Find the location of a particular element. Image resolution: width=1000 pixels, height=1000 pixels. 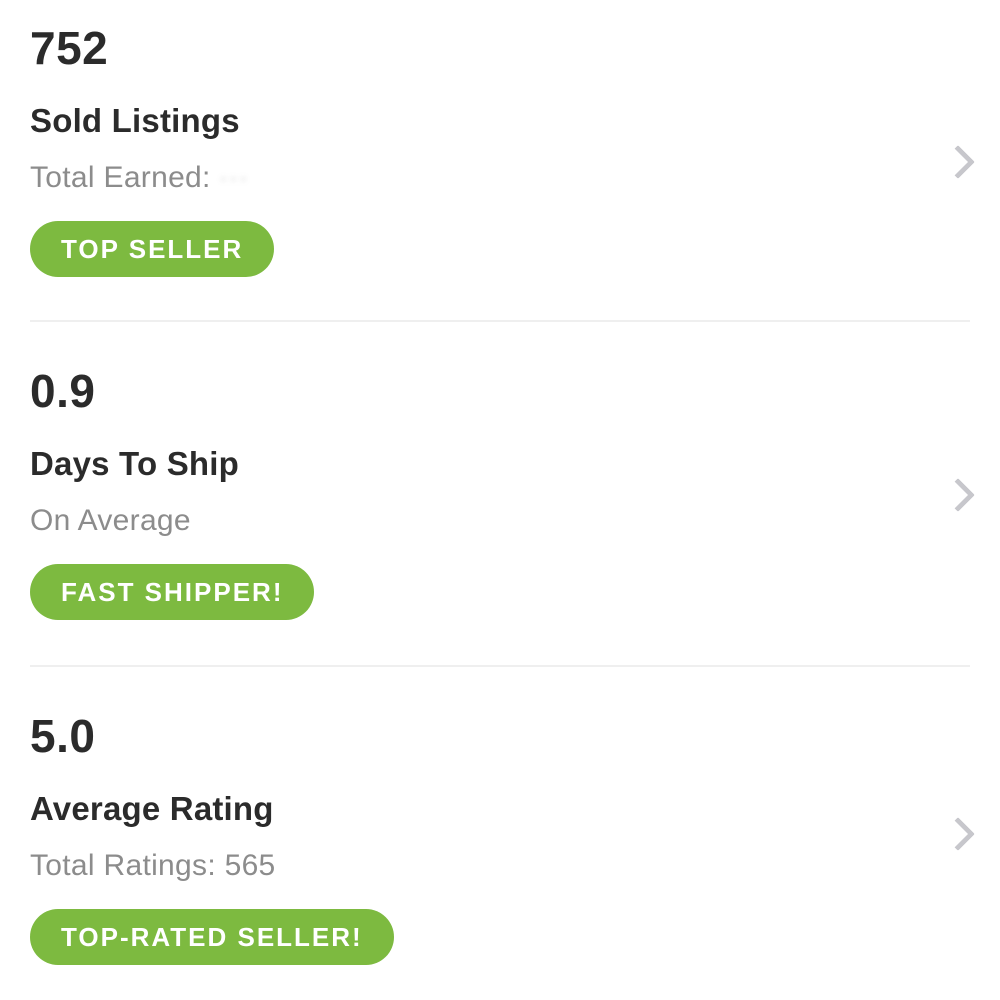

redacted-earned-value: ··· is located at coordinates (234, 178).